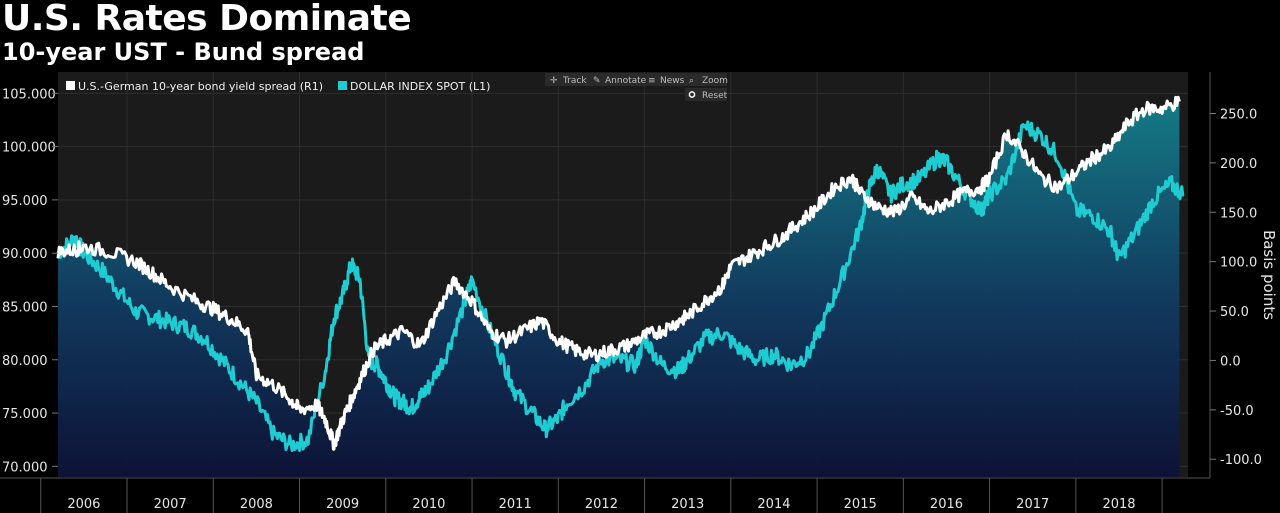 Image resolution: width=1280 pixels, height=513 pixels. Describe the element at coordinates (1238, 213) in the screenshot. I see `right-tick-label: 150.0` at that location.